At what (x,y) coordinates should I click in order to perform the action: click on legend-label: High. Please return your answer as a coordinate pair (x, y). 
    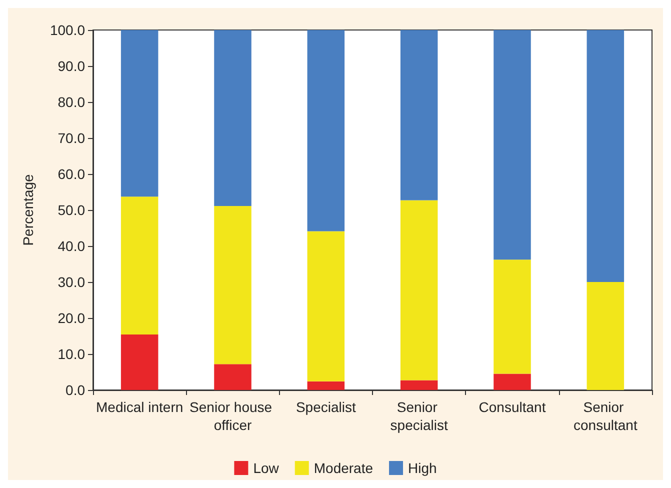
    Looking at the image, I should click on (422, 468).